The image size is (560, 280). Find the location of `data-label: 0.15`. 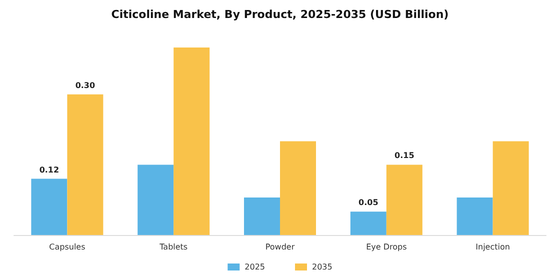

data-label: 0.15 is located at coordinates (404, 155).